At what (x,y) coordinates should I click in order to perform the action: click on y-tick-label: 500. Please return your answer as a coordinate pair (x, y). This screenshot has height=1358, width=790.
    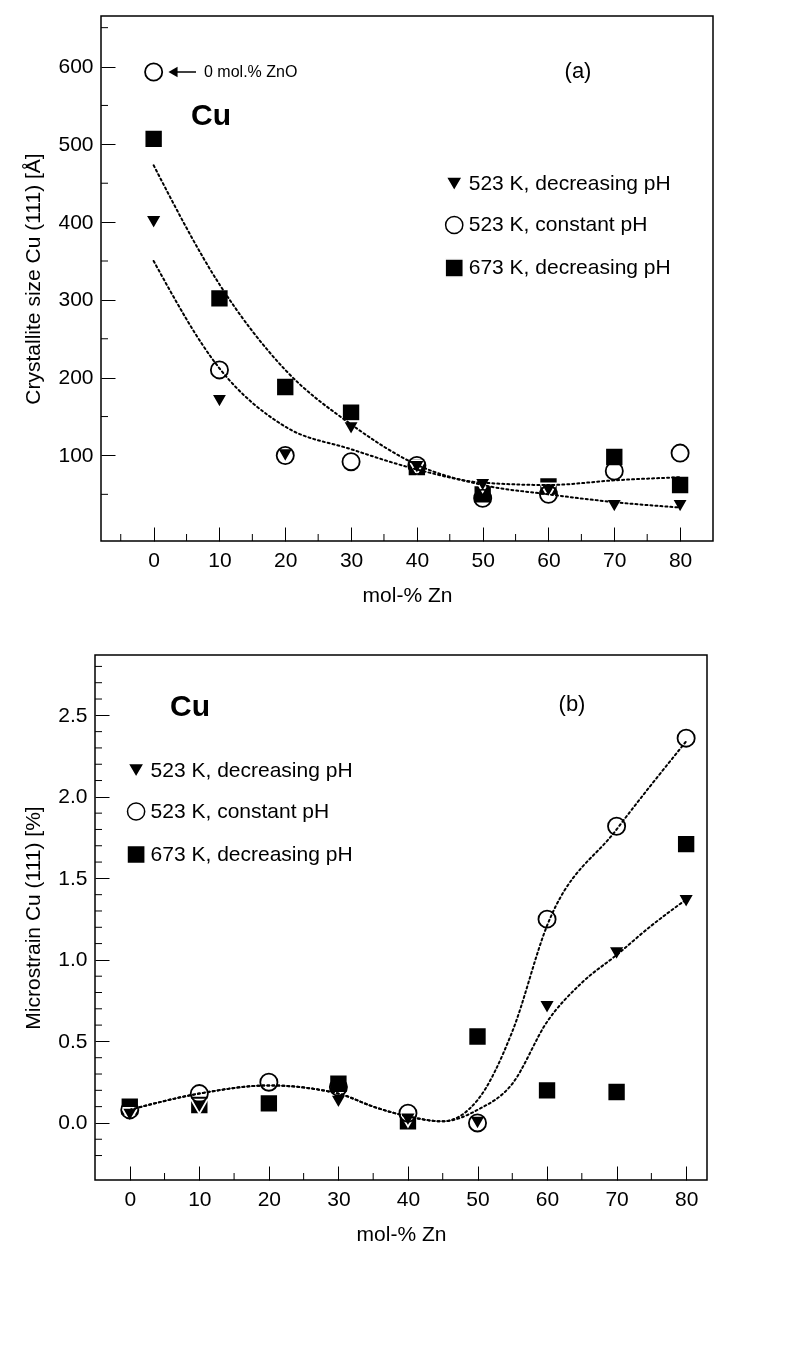
    Looking at the image, I should click on (76, 143).